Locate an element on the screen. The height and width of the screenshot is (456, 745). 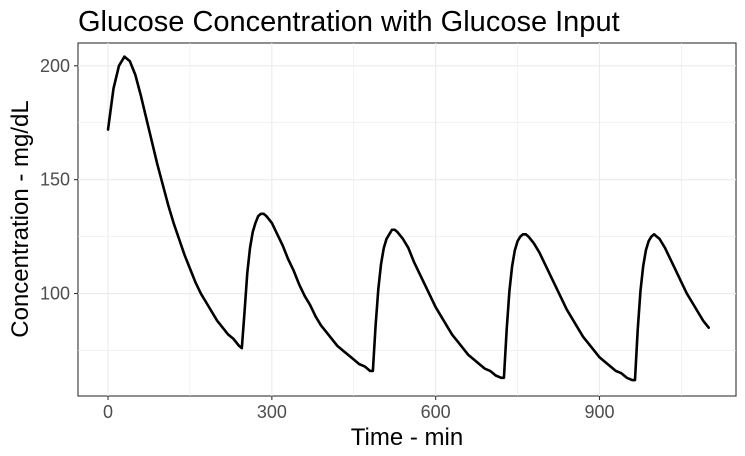
x-tick-label: 300 is located at coordinates (272, 412).